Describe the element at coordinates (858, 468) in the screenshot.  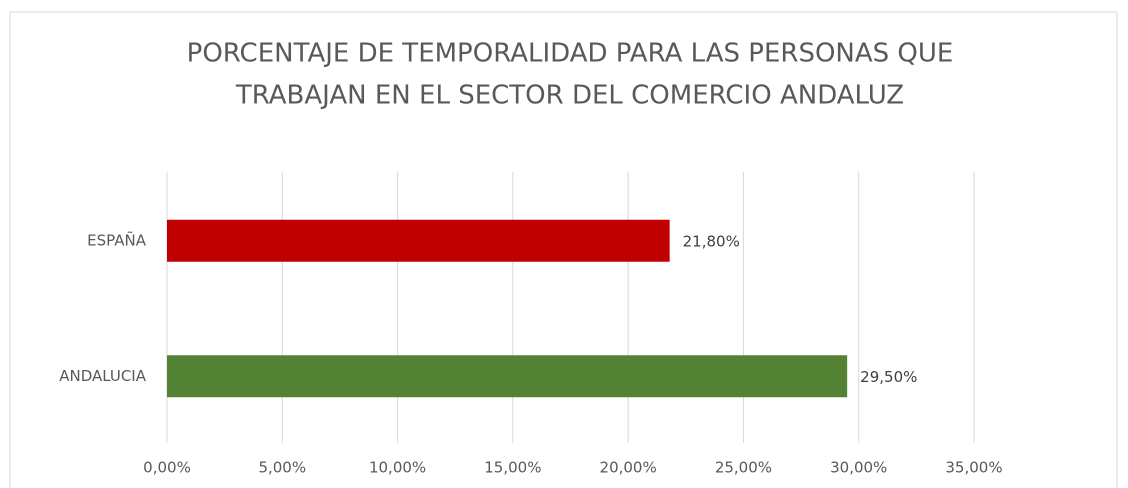
I see `x-tick-label: 30,00%` at that location.